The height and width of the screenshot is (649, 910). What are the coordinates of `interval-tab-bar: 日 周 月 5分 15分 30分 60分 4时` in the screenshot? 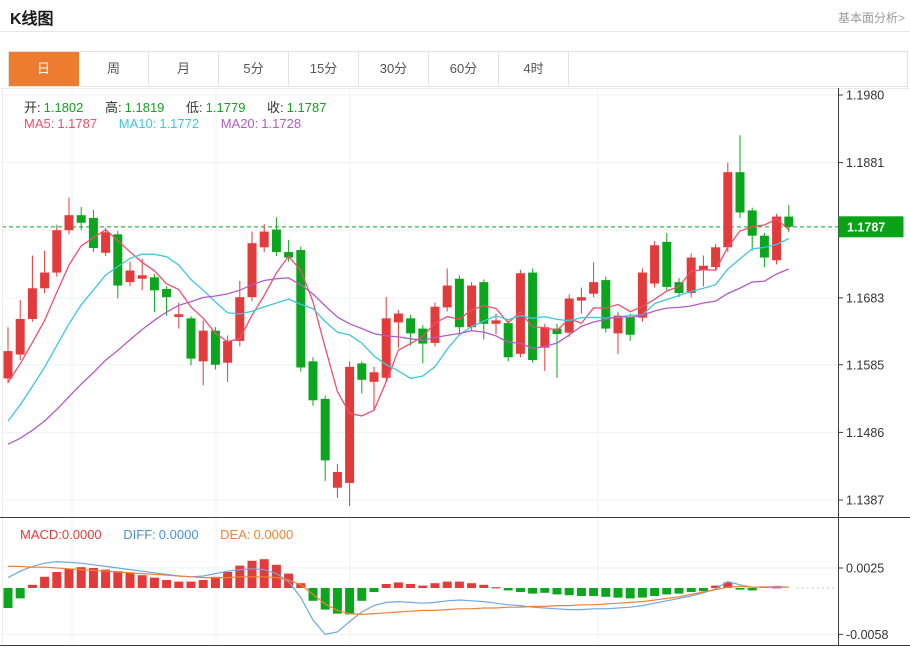 It's located at (458, 69).